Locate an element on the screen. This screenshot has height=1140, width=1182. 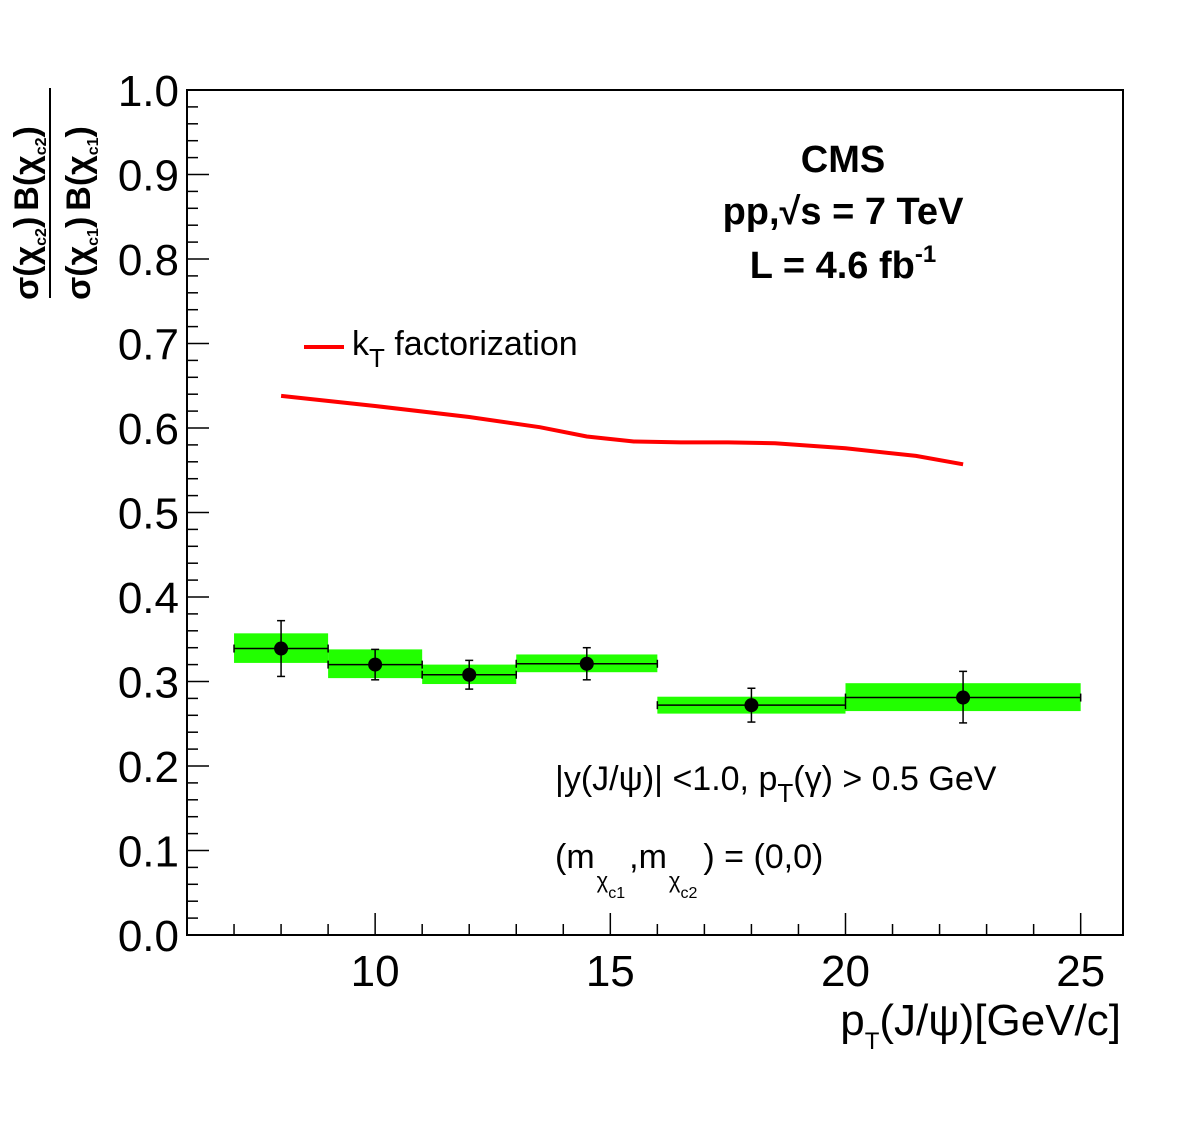
x-tick-label: 10 is located at coordinates (375, 971).